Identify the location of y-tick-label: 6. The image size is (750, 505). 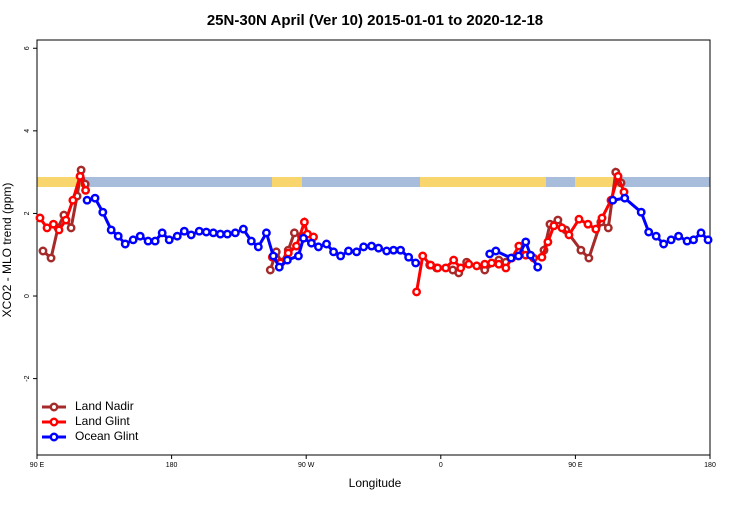
(27, 48).